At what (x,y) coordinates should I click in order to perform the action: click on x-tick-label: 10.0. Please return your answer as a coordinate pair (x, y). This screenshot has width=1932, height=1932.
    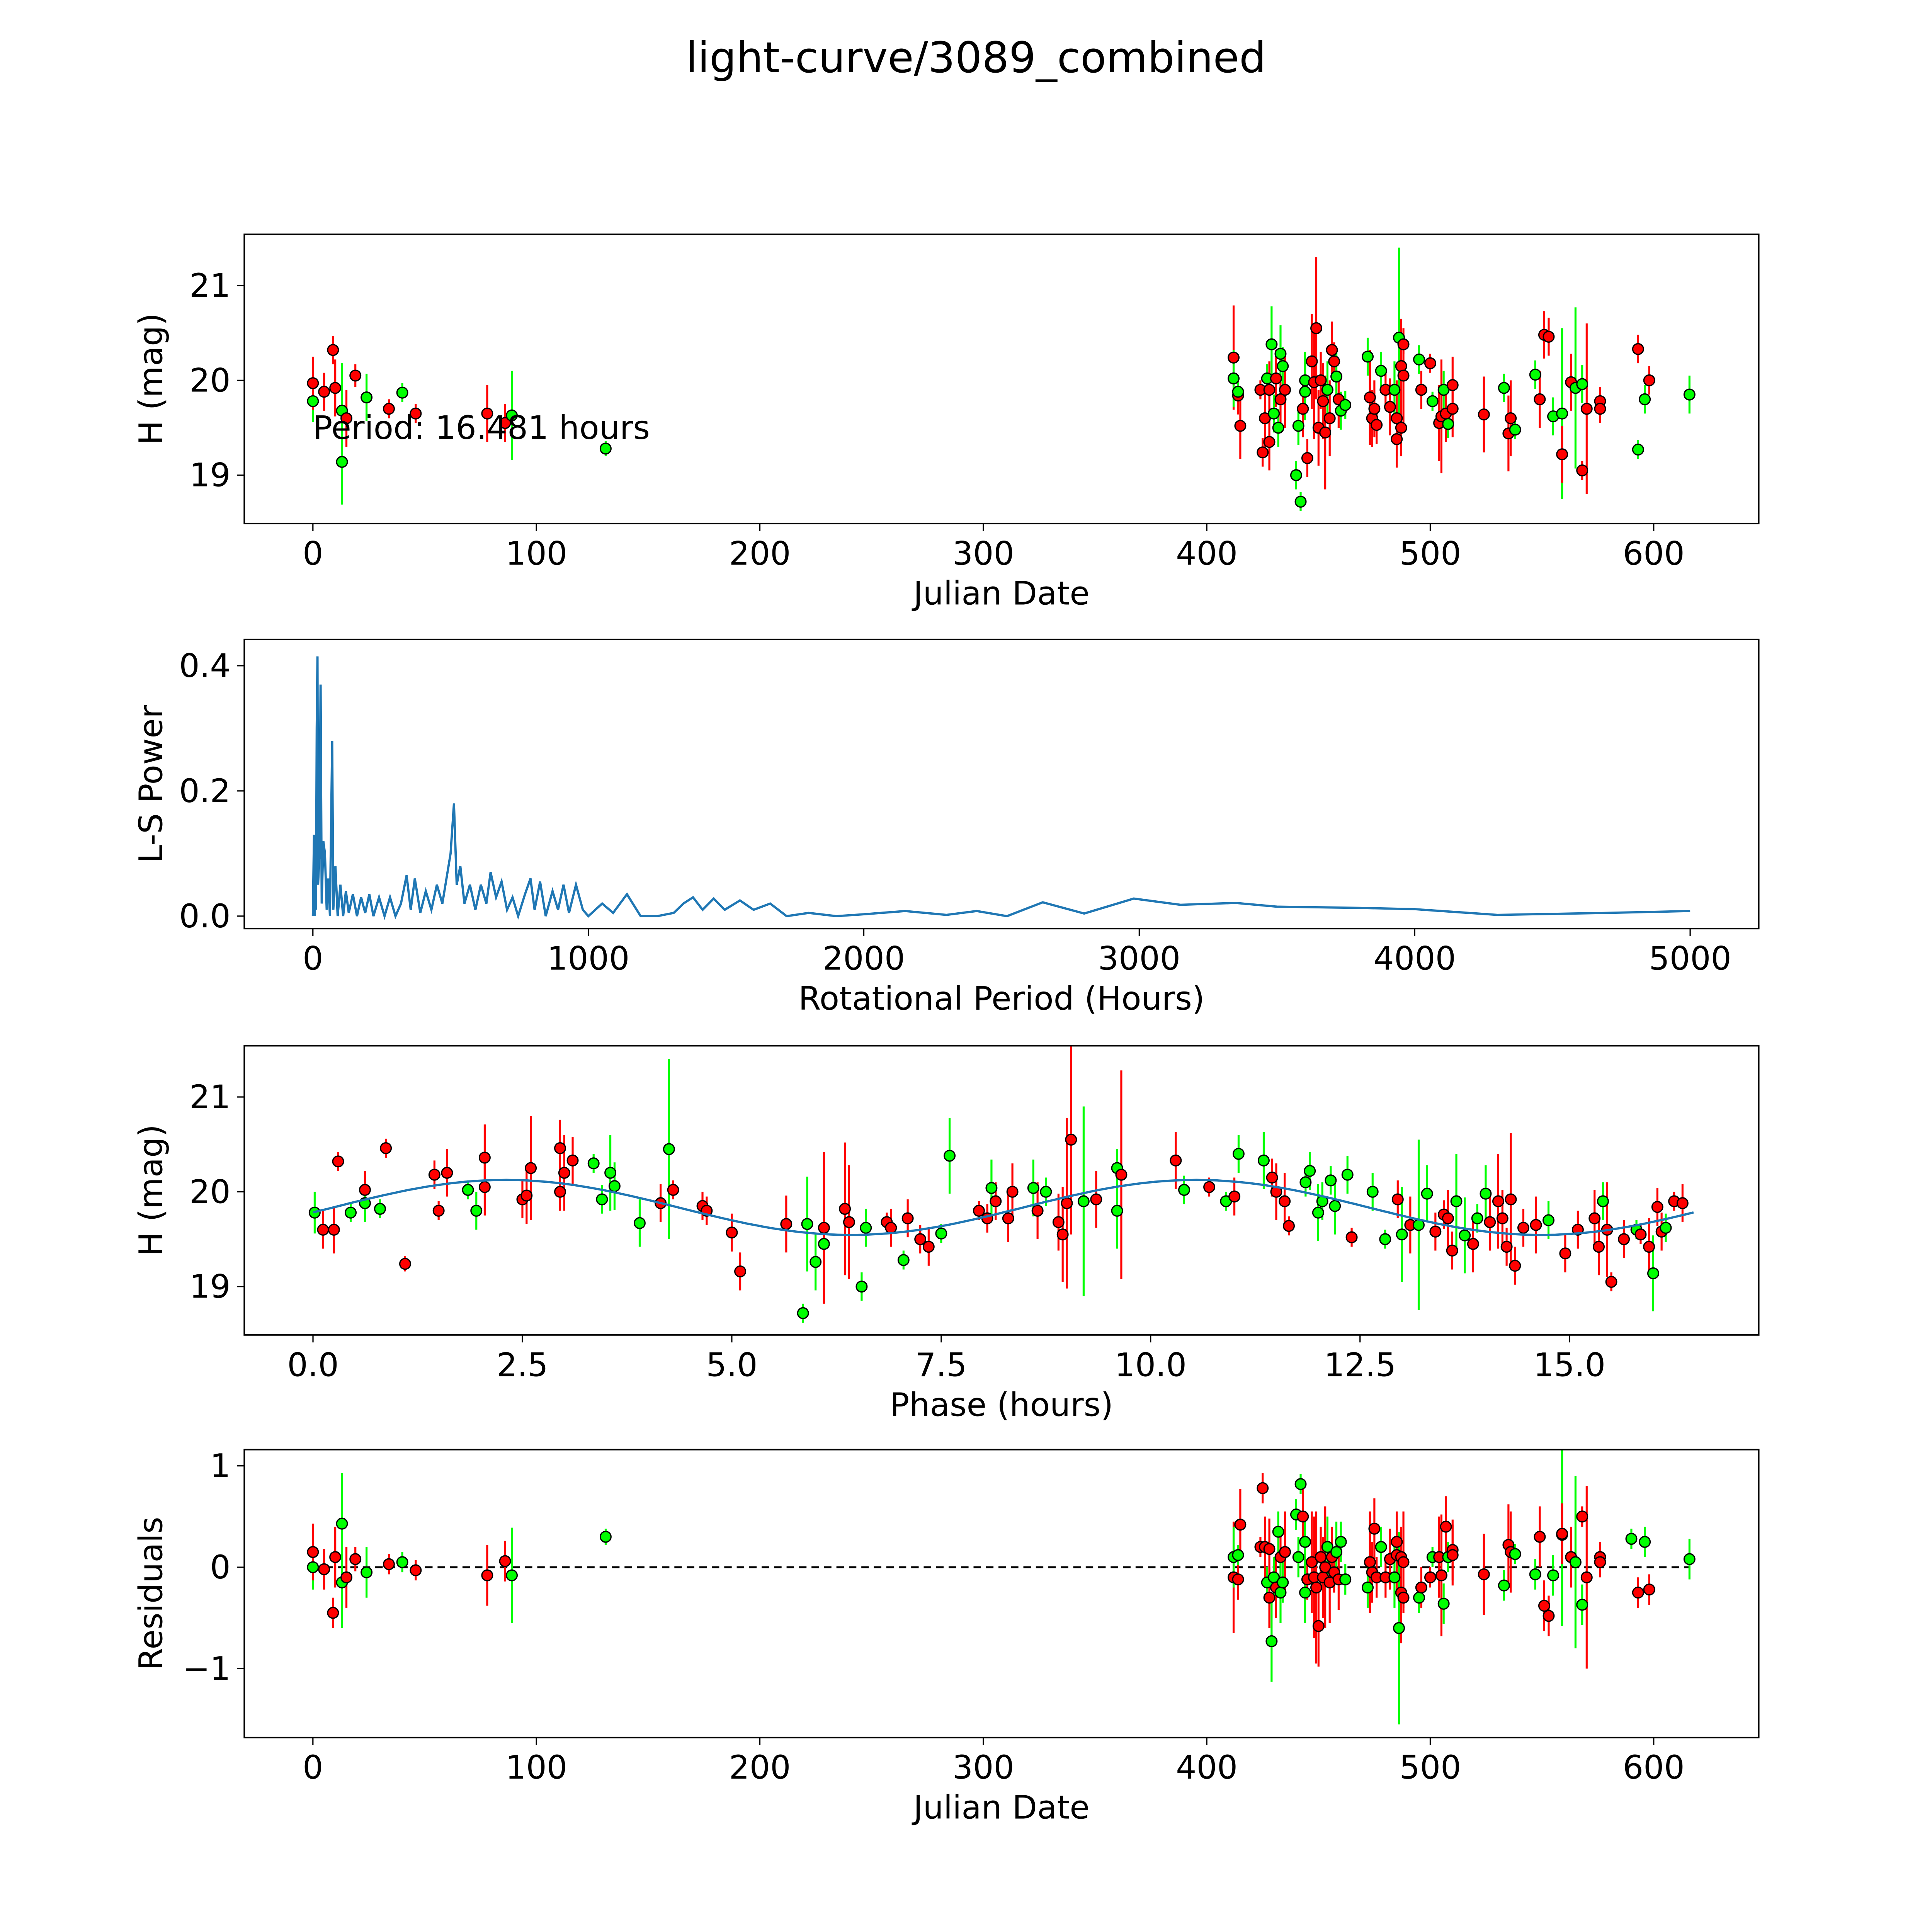
    Looking at the image, I should click on (1150, 1365).